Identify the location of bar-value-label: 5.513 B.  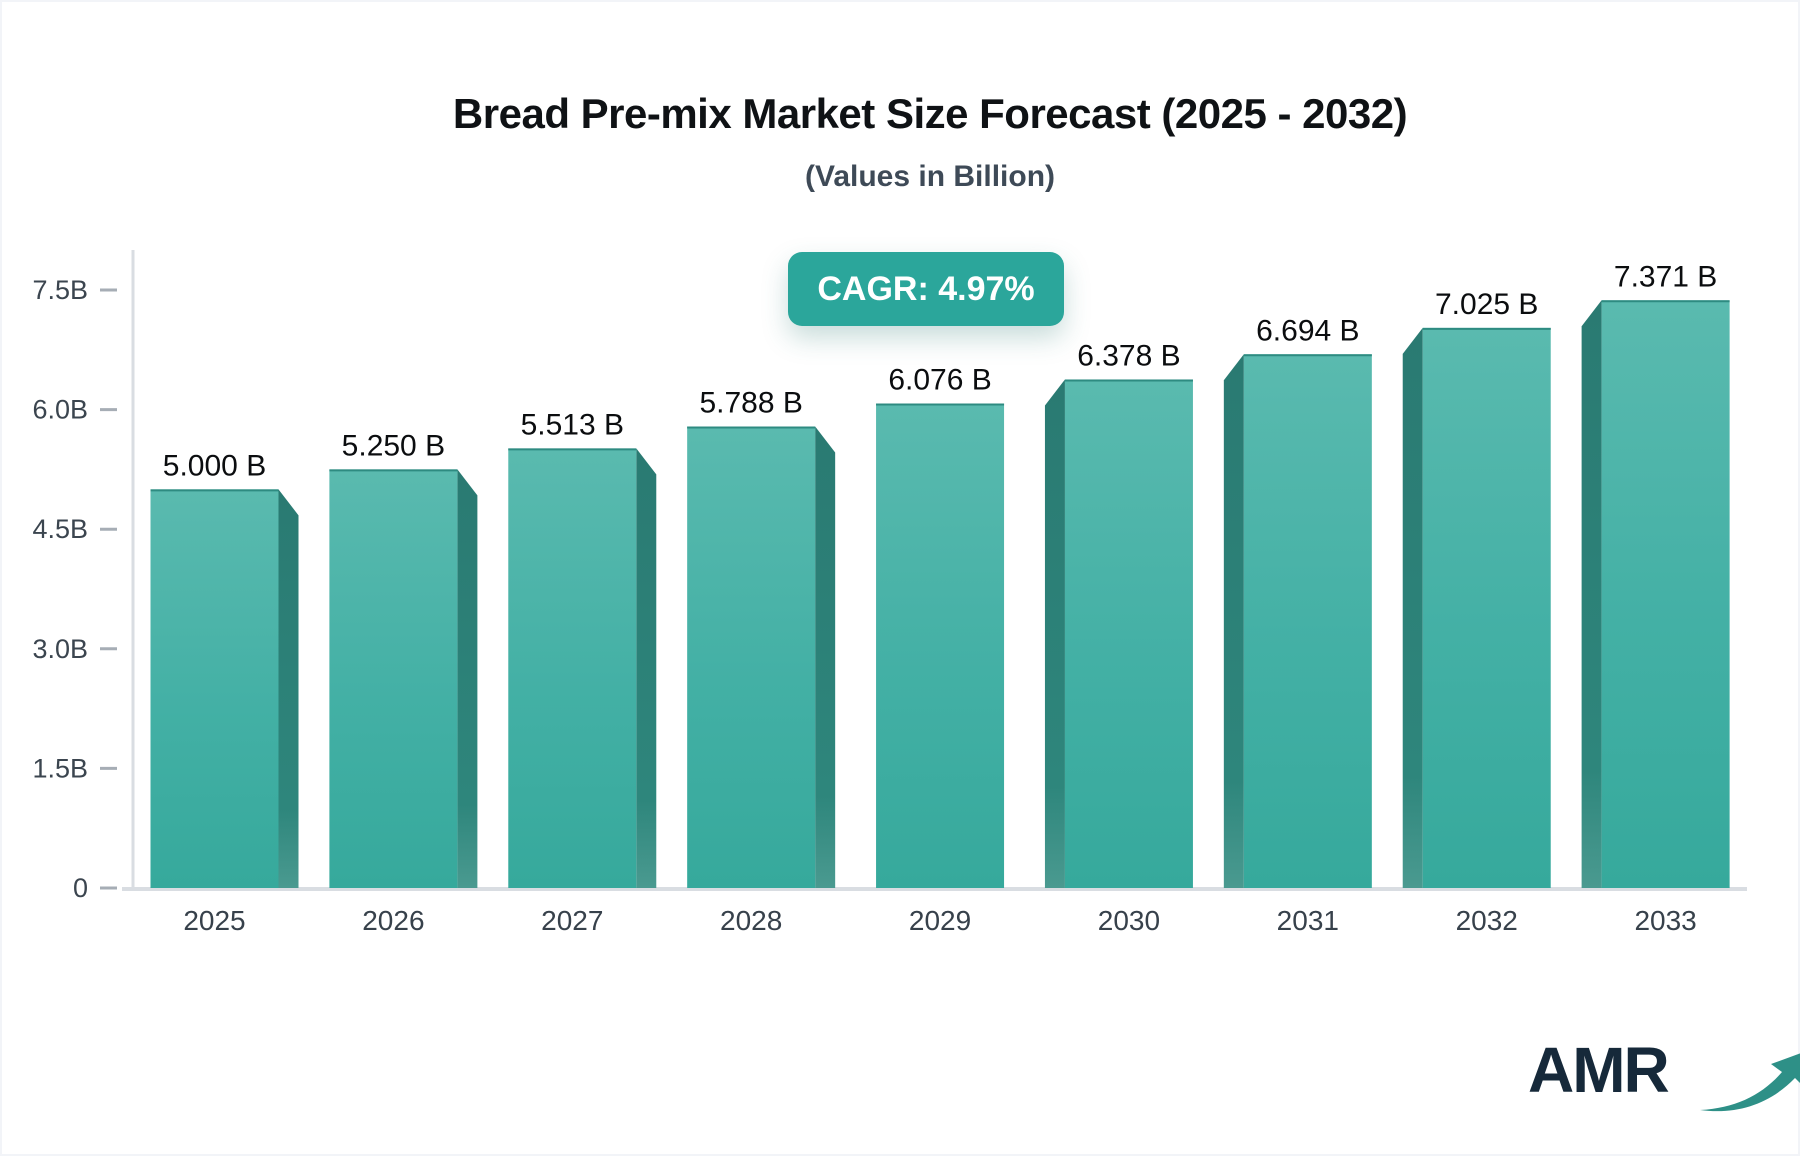
(572, 424).